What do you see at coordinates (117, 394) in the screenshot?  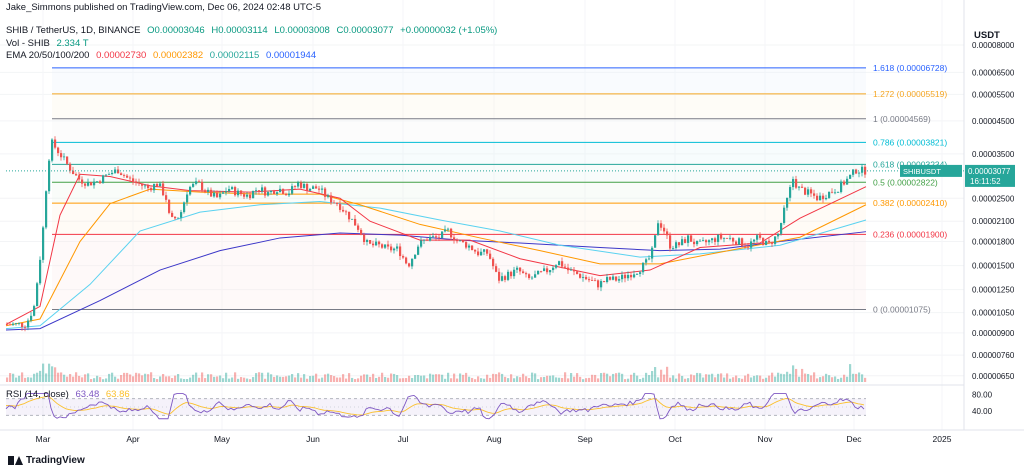 I see `rsi-ma-value: 63.86` at bounding box center [117, 394].